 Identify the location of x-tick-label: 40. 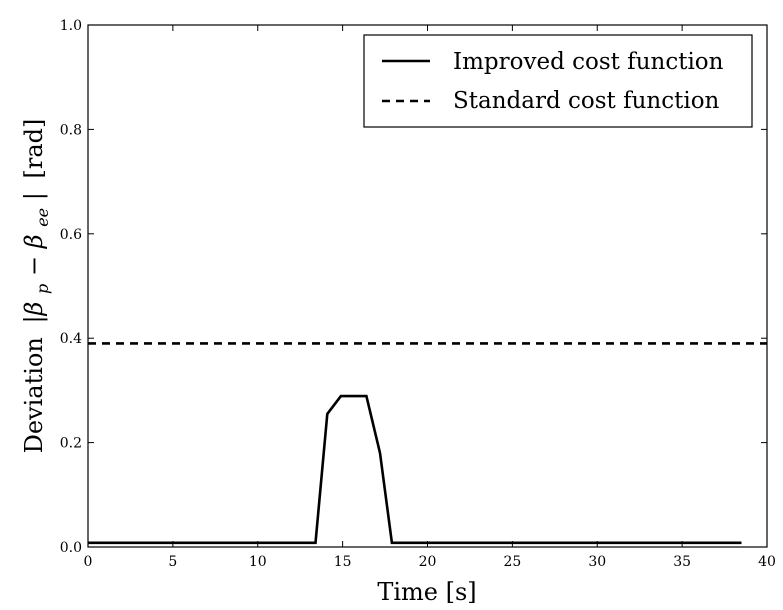
(767, 562).